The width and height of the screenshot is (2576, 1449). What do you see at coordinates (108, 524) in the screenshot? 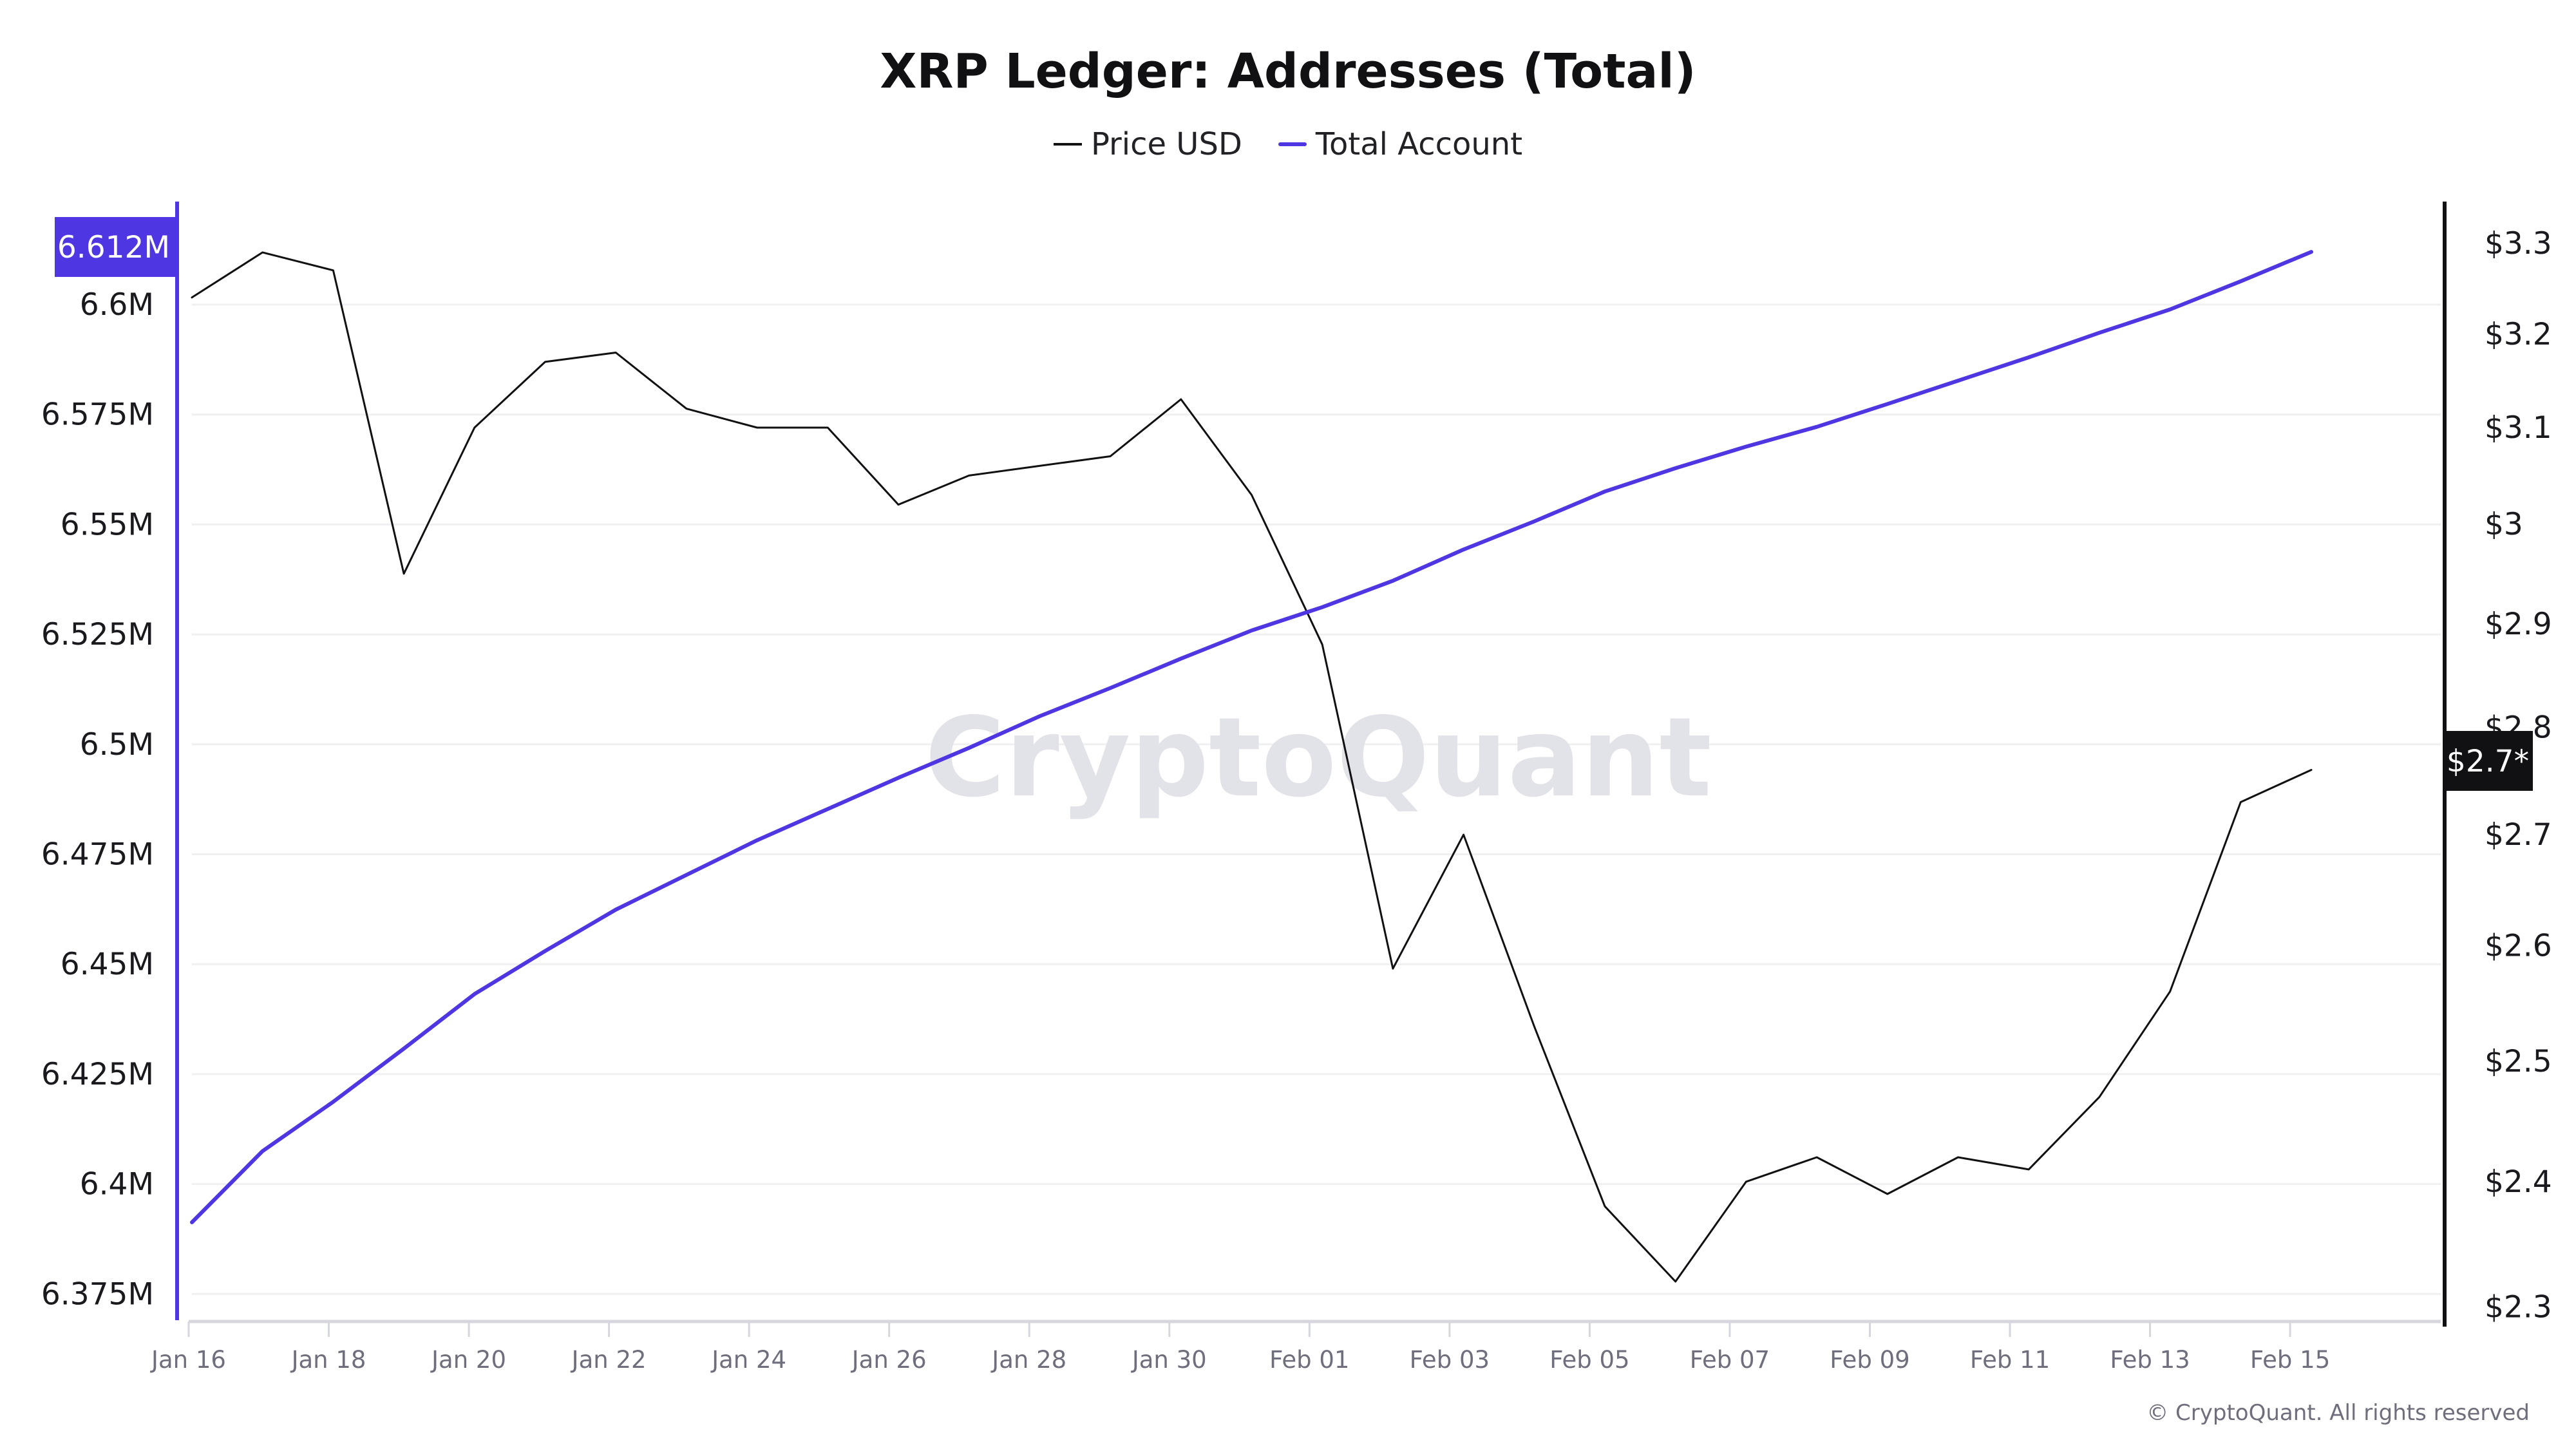
I see `left-axis-tick-label: 6.55M` at bounding box center [108, 524].